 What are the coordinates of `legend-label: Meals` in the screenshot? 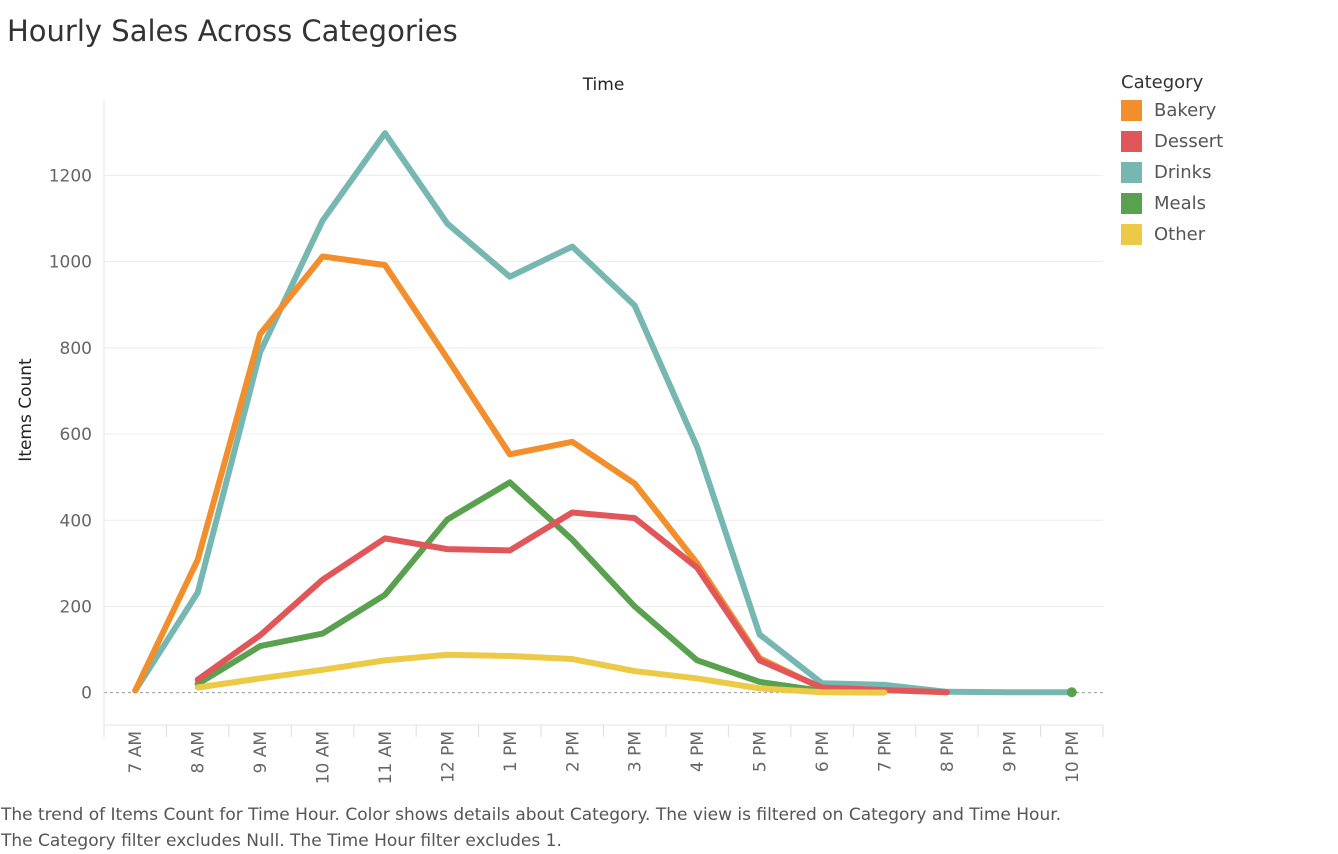 It's located at (1180, 203).